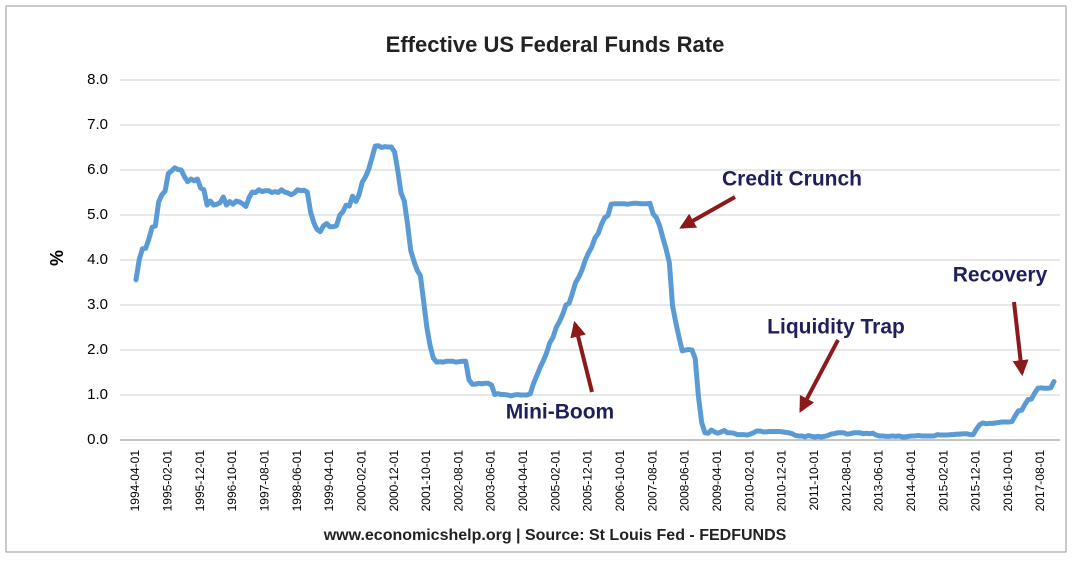 The image size is (1072, 563). What do you see at coordinates (911, 481) in the screenshot?
I see `x-tick-label: 2014-04-01` at bounding box center [911, 481].